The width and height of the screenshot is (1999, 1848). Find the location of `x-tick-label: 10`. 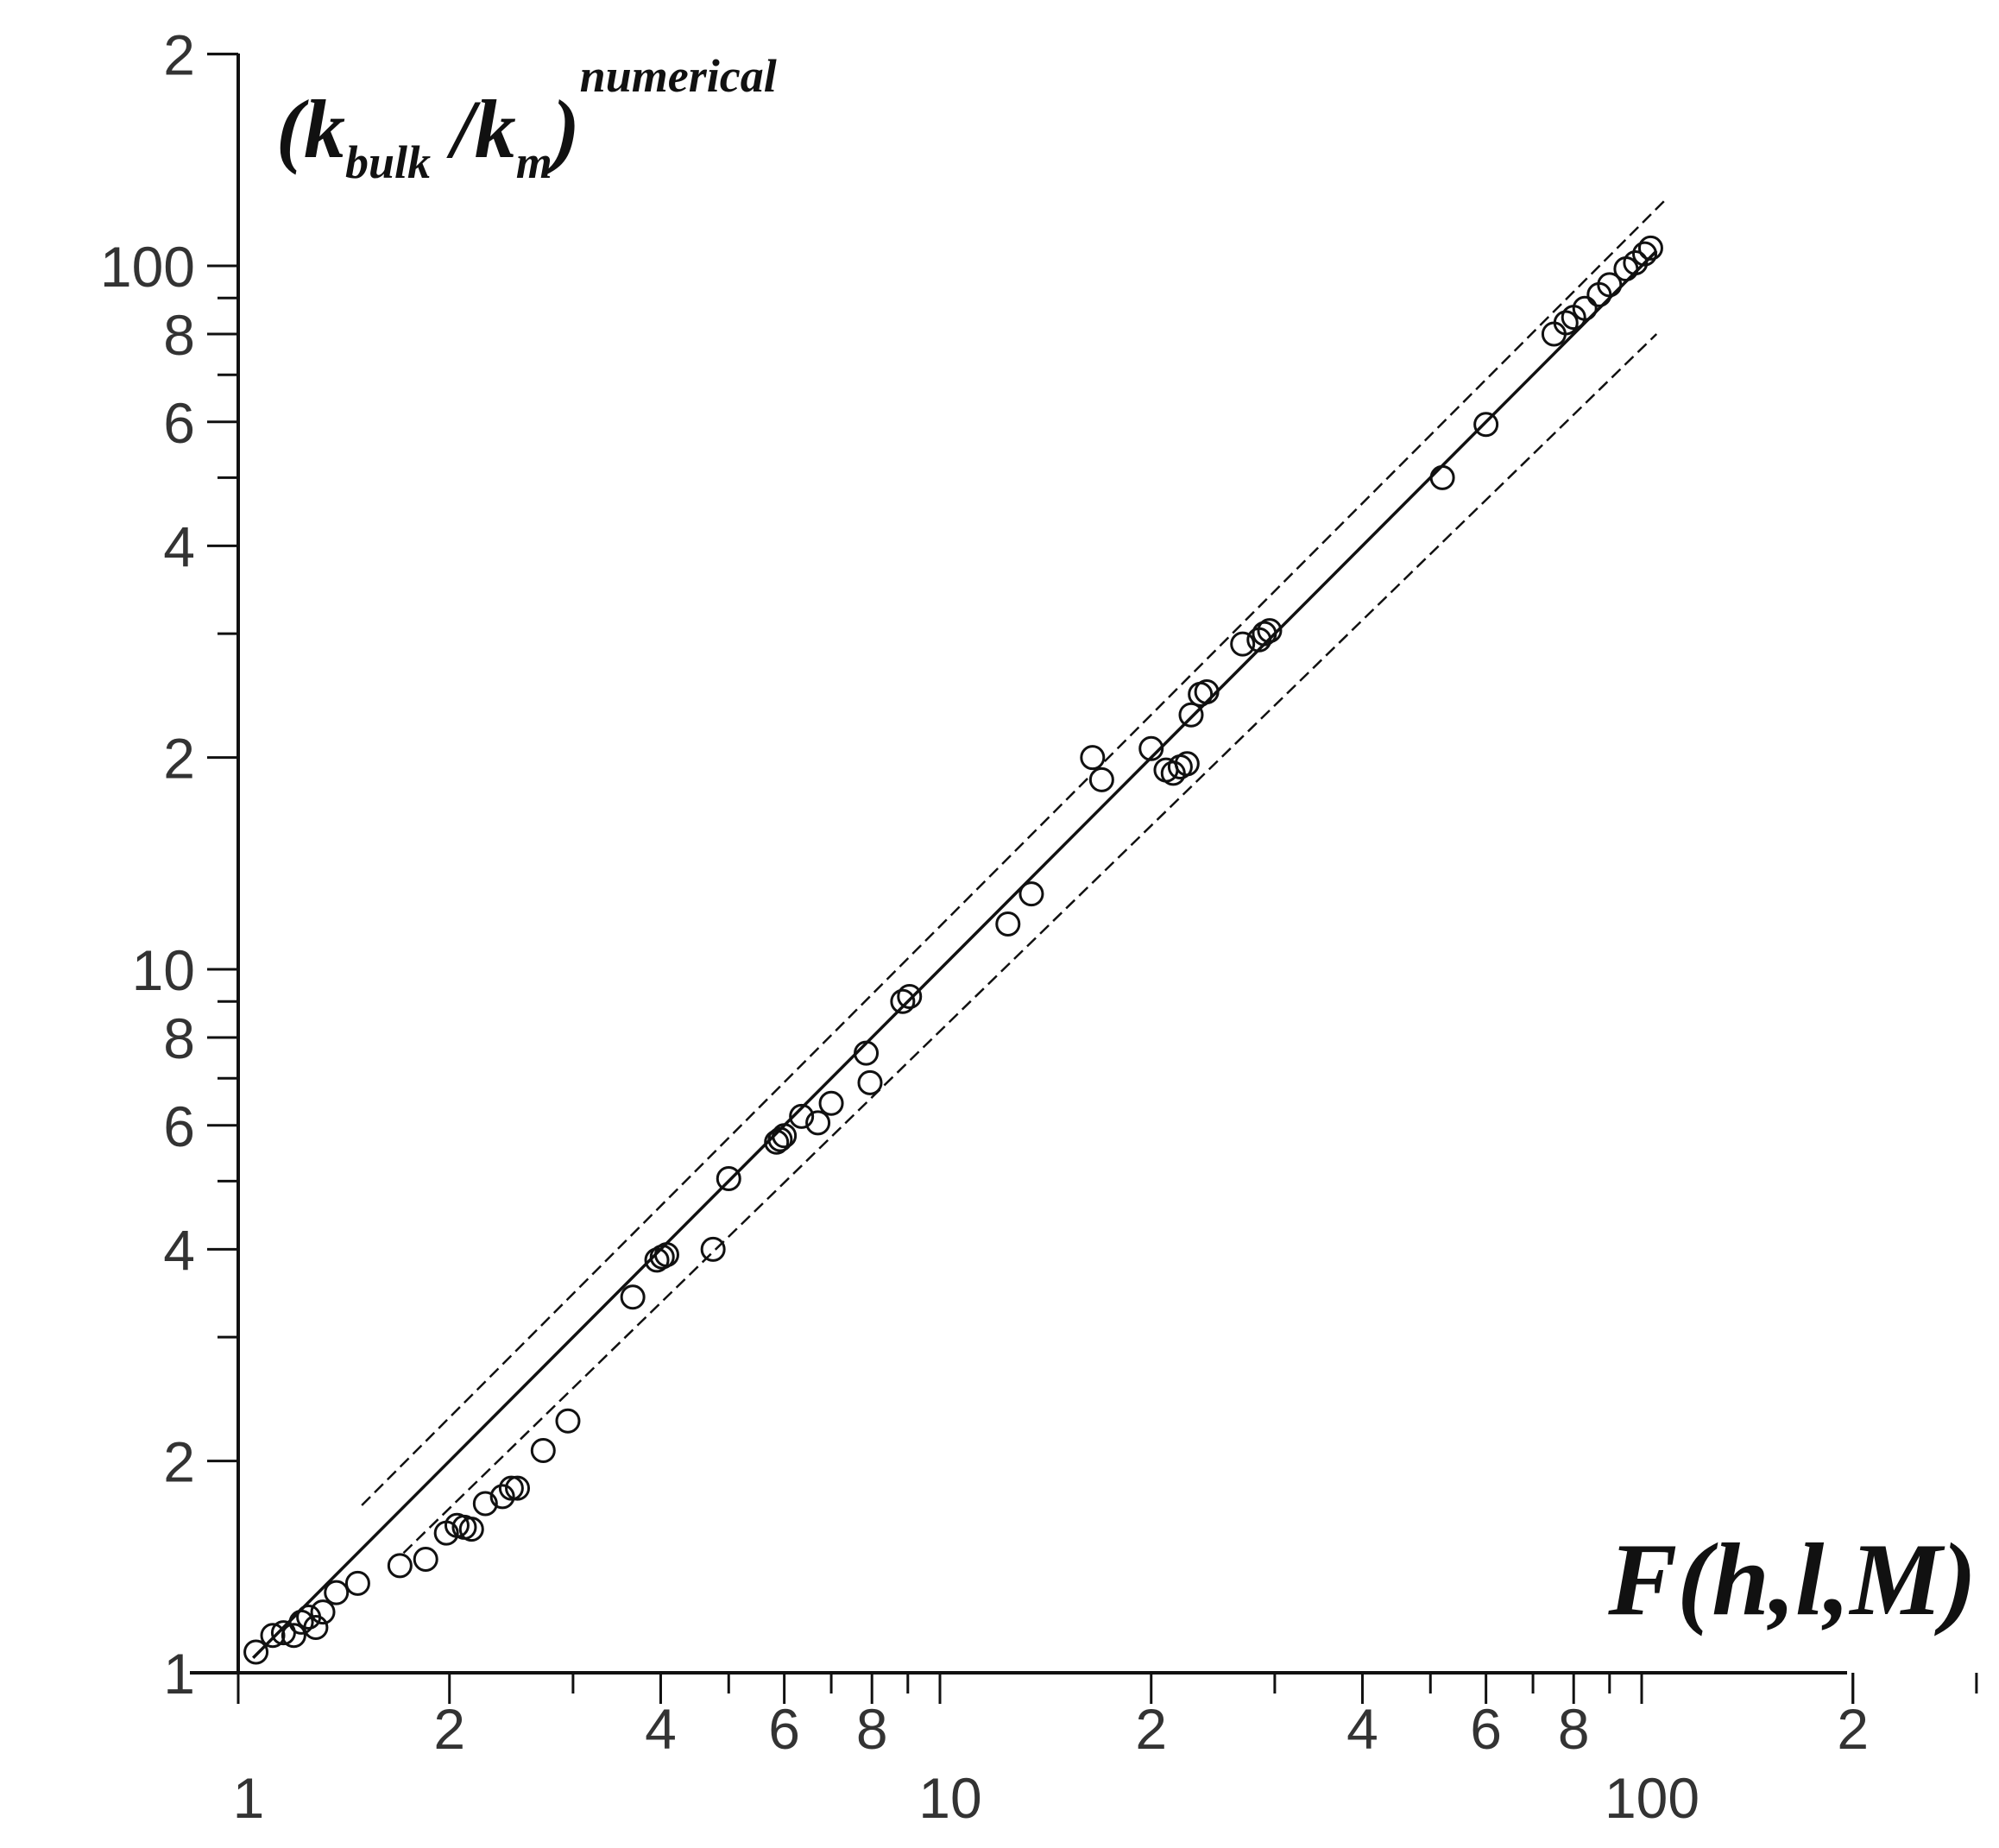

x-tick-label: 10 is located at coordinates (949, 1798).